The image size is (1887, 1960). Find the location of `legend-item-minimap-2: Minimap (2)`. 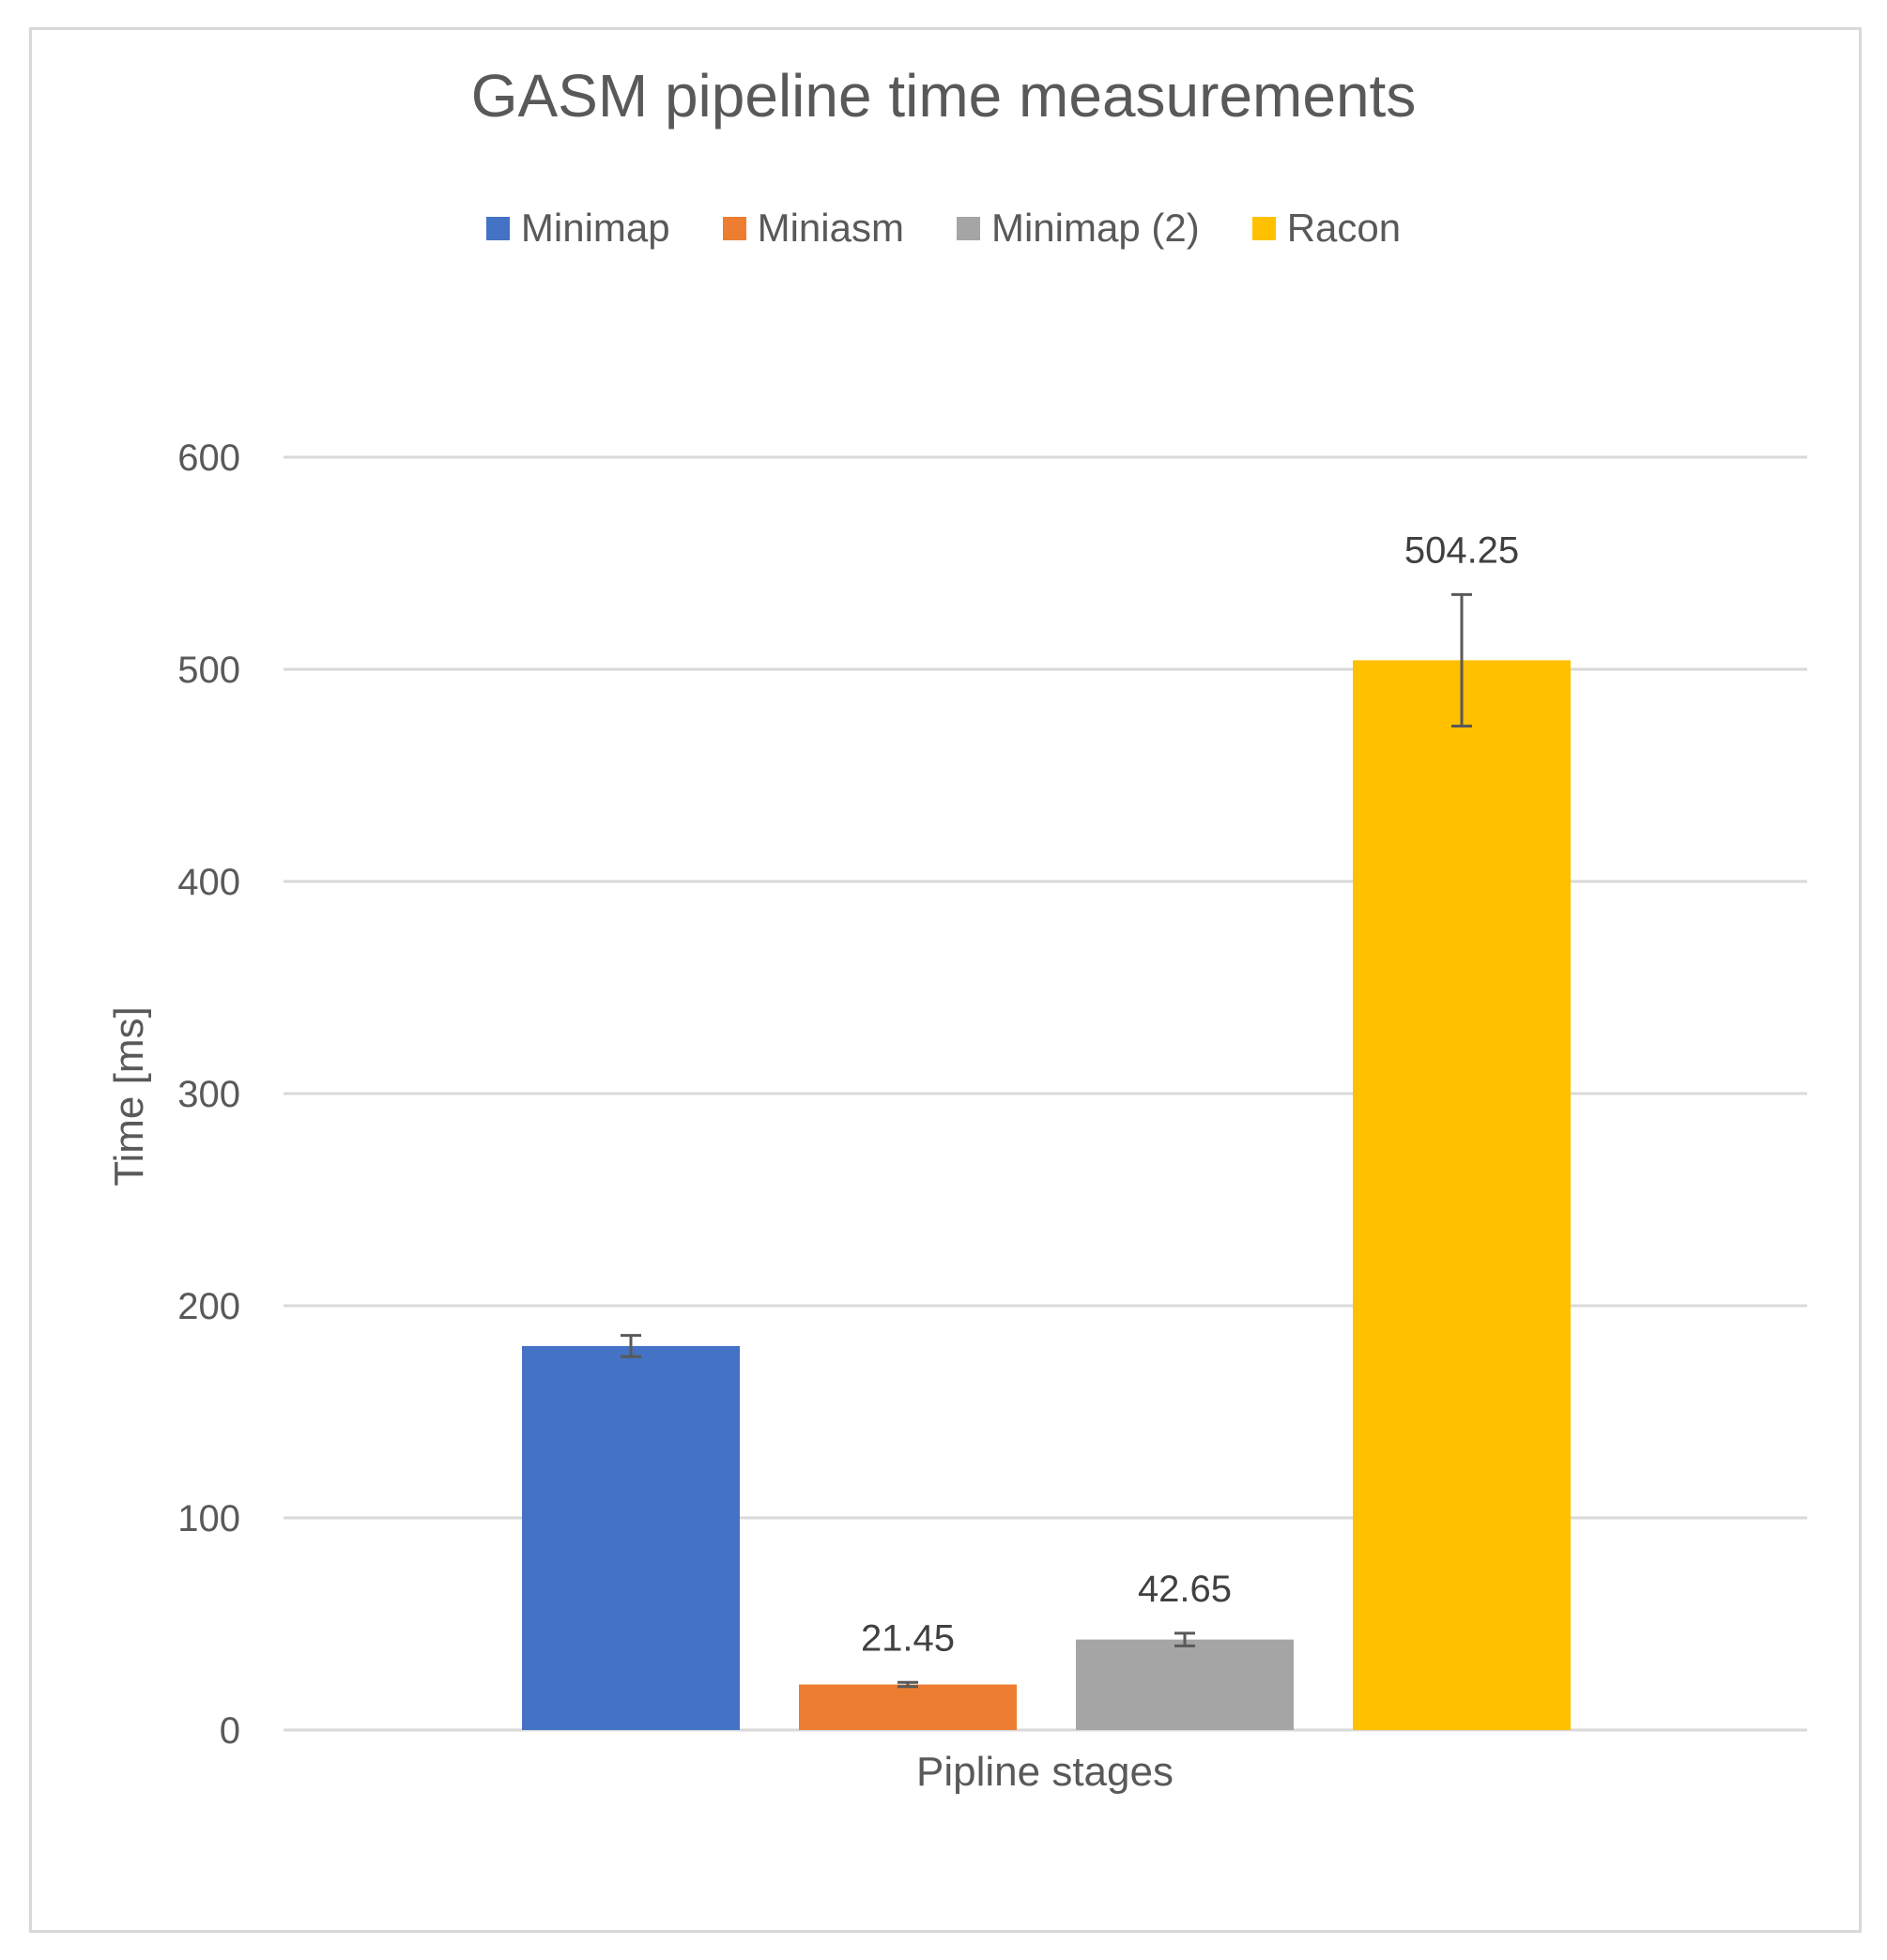

legend-item-minimap-2: Minimap (2) is located at coordinates (1078, 228).